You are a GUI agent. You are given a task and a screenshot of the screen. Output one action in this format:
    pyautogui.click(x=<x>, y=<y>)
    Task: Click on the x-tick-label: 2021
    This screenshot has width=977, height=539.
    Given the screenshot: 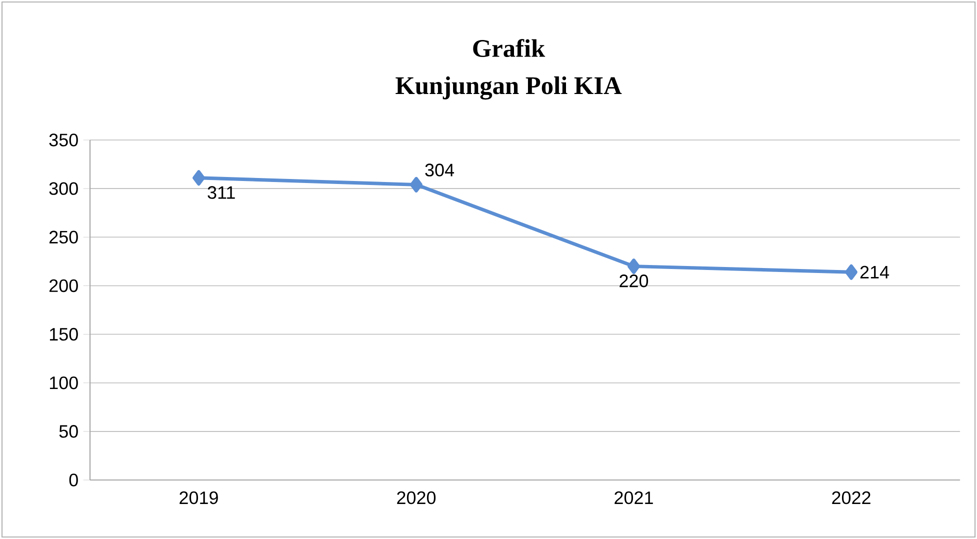 What is the action you would take?
    pyautogui.click(x=633, y=497)
    